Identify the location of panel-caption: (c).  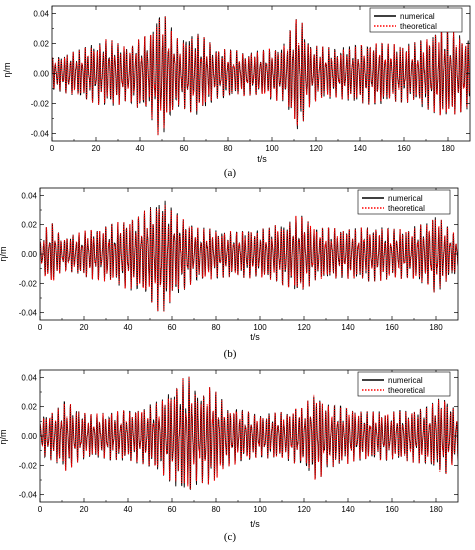
(230, 537).